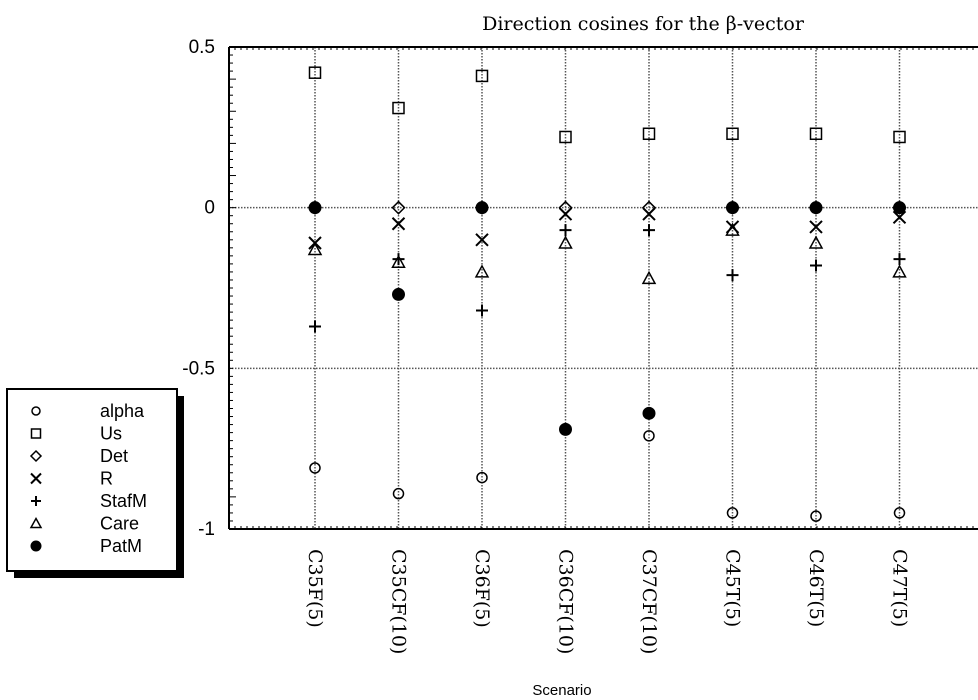  Describe the element at coordinates (209, 208) in the screenshot. I see `y-tick-label: 0` at that location.